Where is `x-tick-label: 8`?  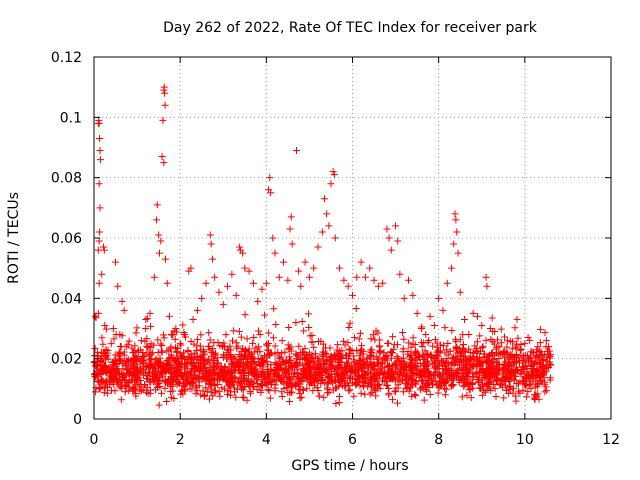 x-tick-label: 8 is located at coordinates (438, 440).